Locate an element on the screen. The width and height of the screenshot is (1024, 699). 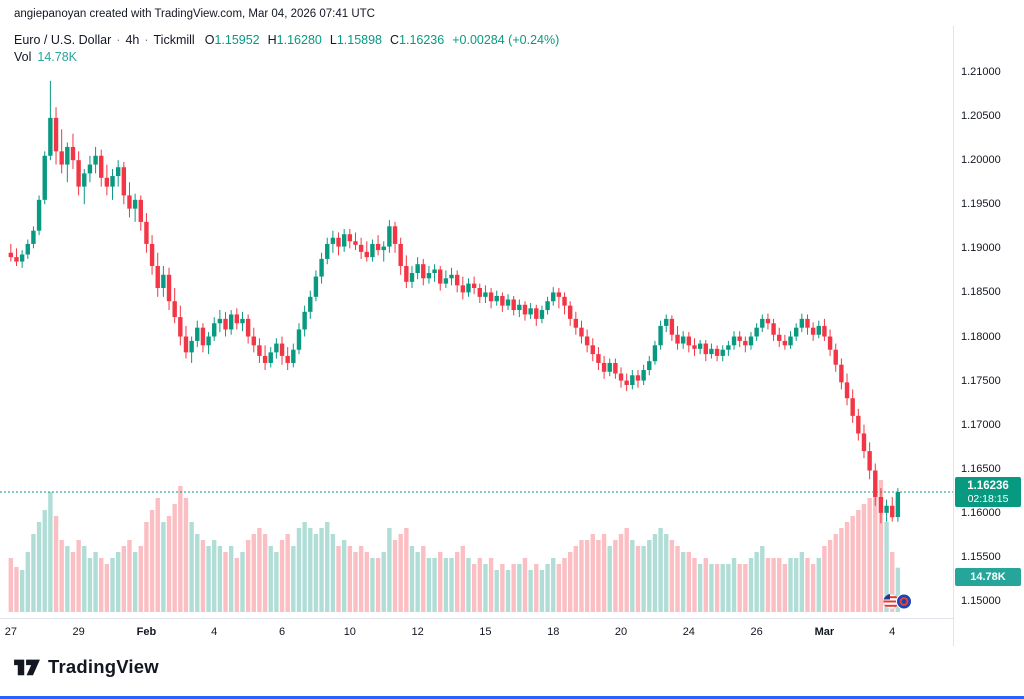
price-axis-label: 1.20000 is located at coordinates (981, 160).